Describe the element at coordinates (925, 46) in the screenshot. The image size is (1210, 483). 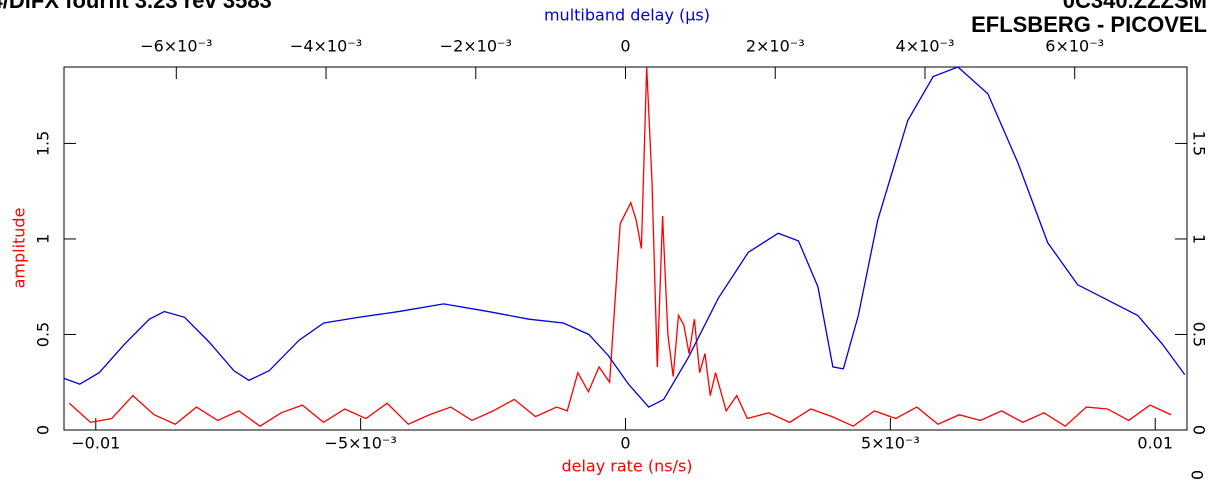
I see `x2-tick-label: 4×10⁻³` at that location.